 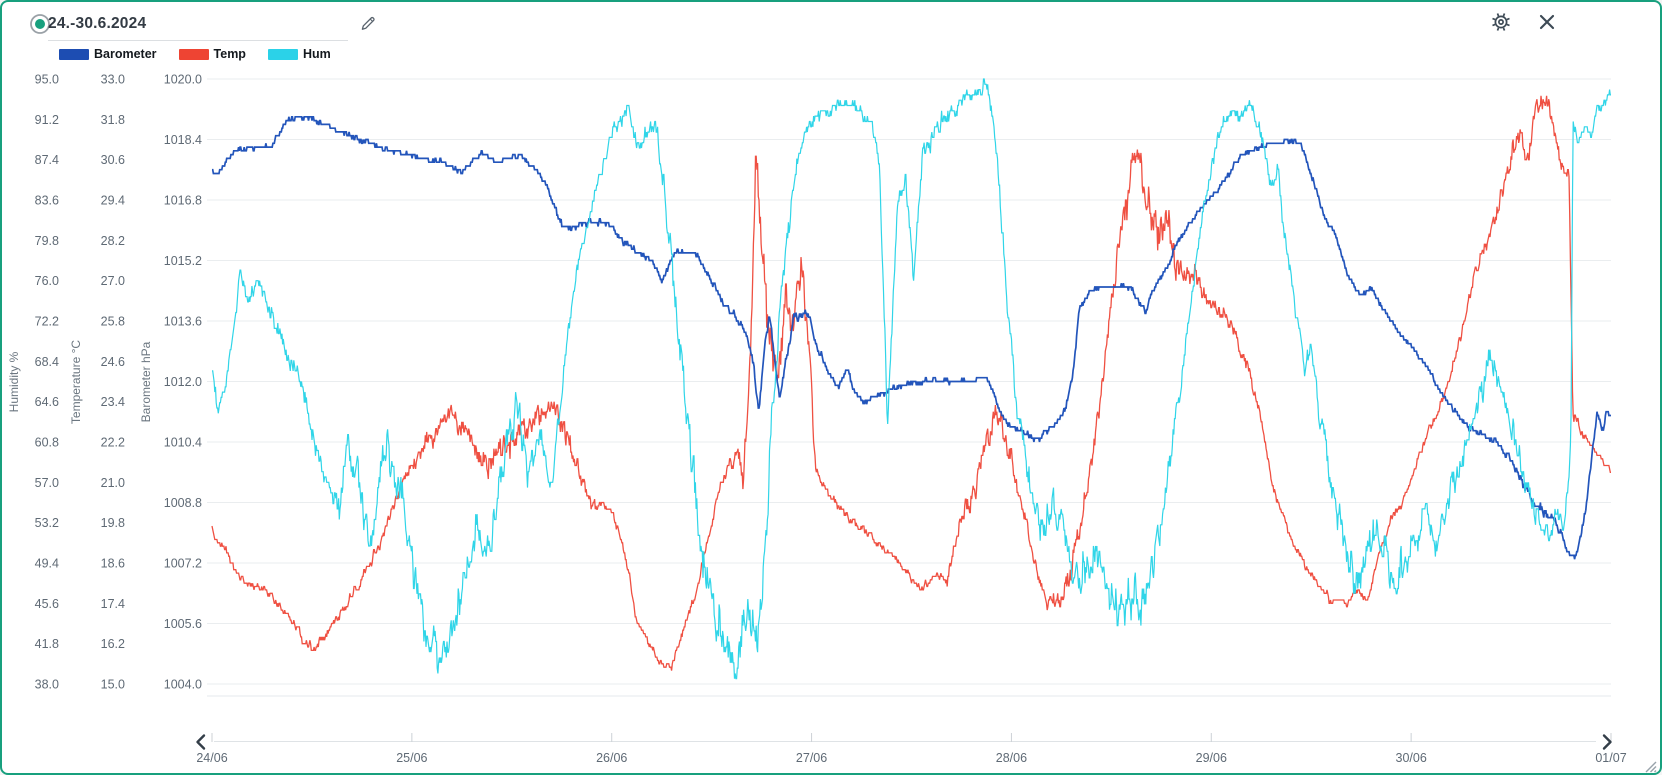 I want to click on svg-text: 1007.2, so click(x=183, y=564).